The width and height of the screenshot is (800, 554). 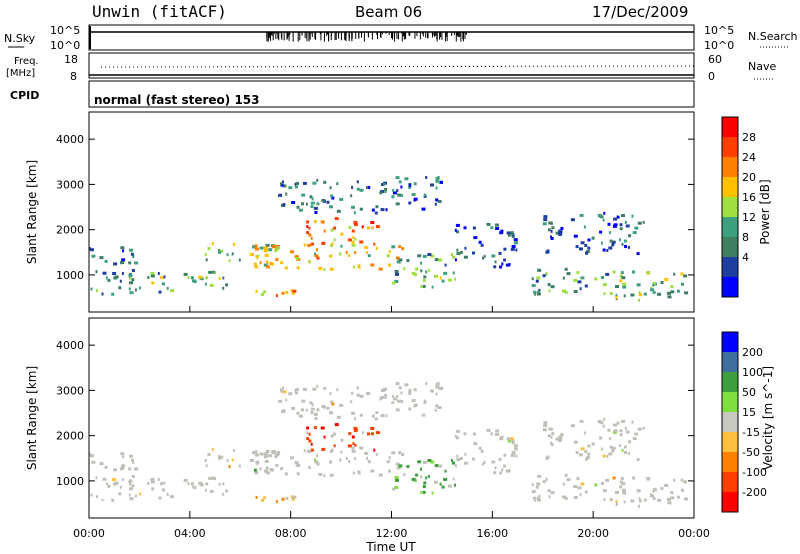 What do you see at coordinates (749, 197) in the screenshot?
I see `colorbar-tick-label: 16` at bounding box center [749, 197].